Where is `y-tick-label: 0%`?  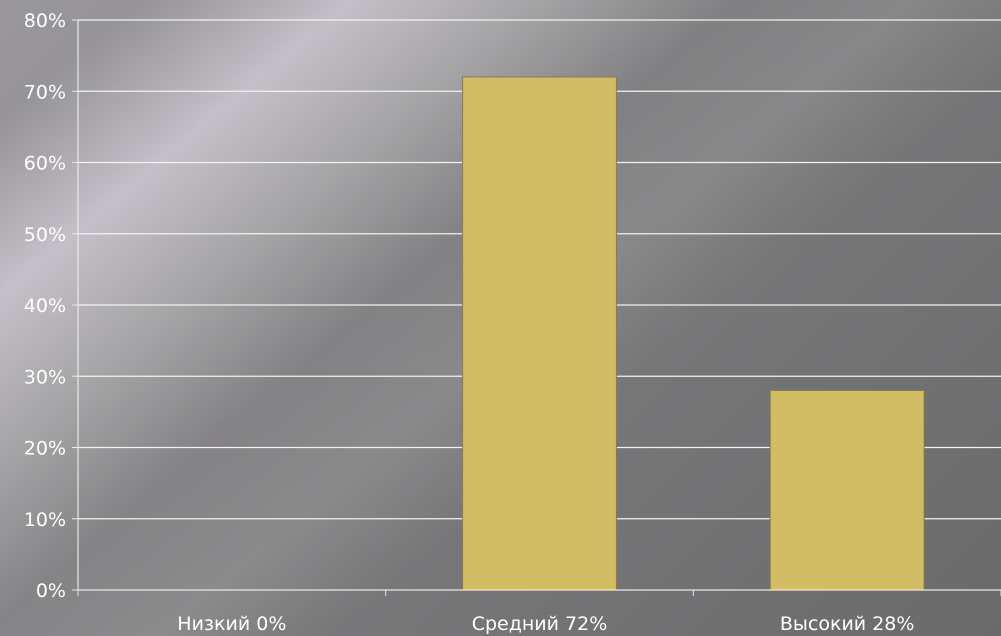
y-tick-label: 0% is located at coordinates (51, 591).